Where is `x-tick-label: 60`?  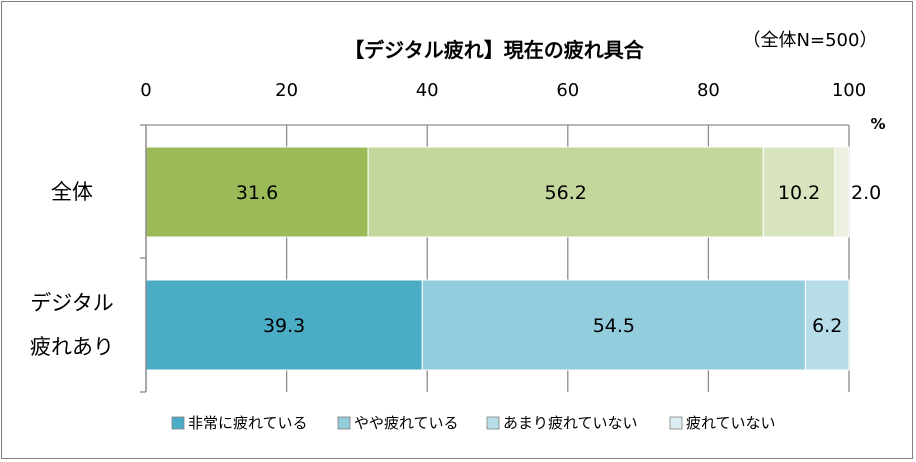 x-tick-label: 60 is located at coordinates (567, 90).